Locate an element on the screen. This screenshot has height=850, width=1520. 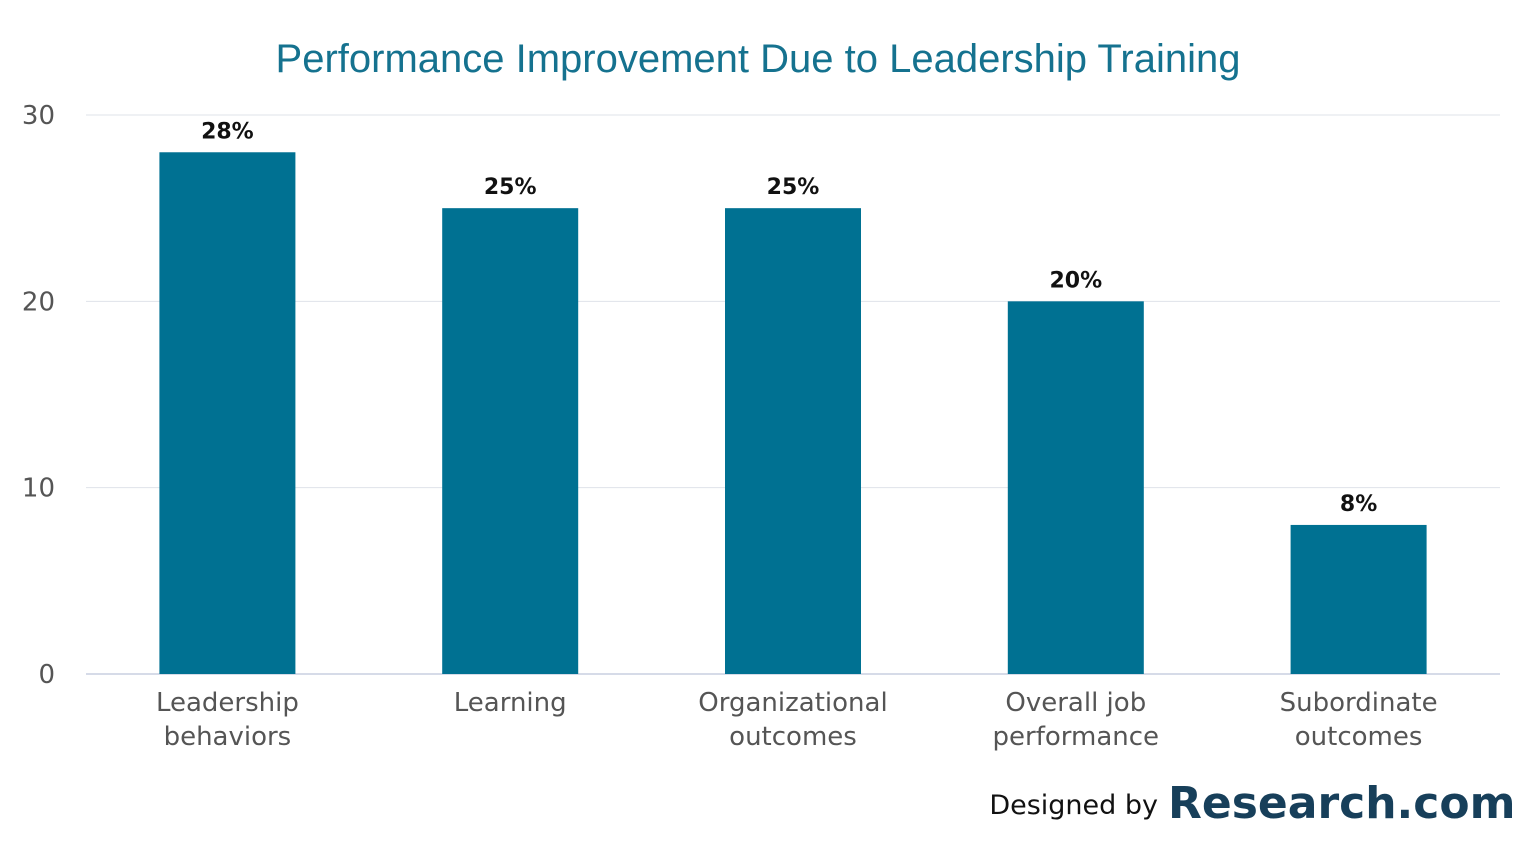
data-label: 8% is located at coordinates (1358, 504).